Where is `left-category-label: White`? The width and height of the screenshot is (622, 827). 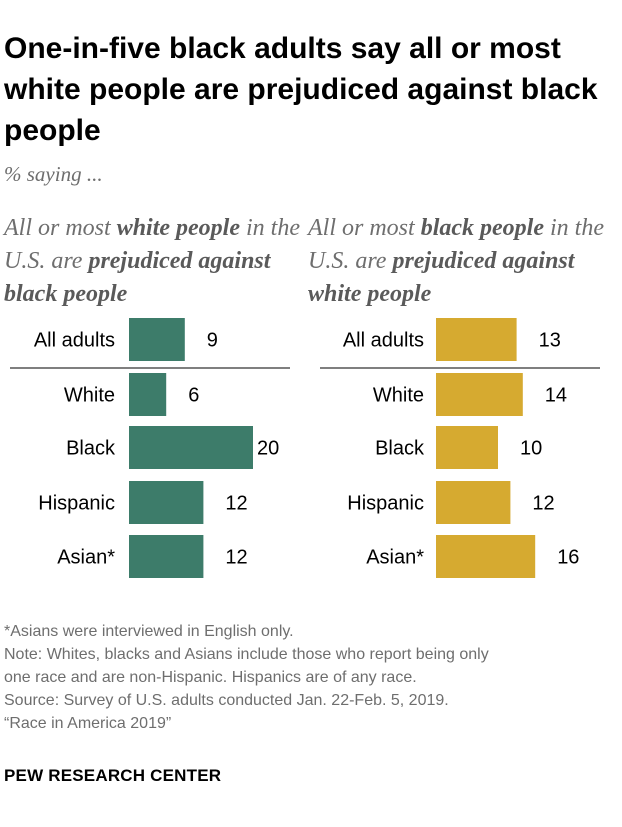 left-category-label: White is located at coordinates (89, 396).